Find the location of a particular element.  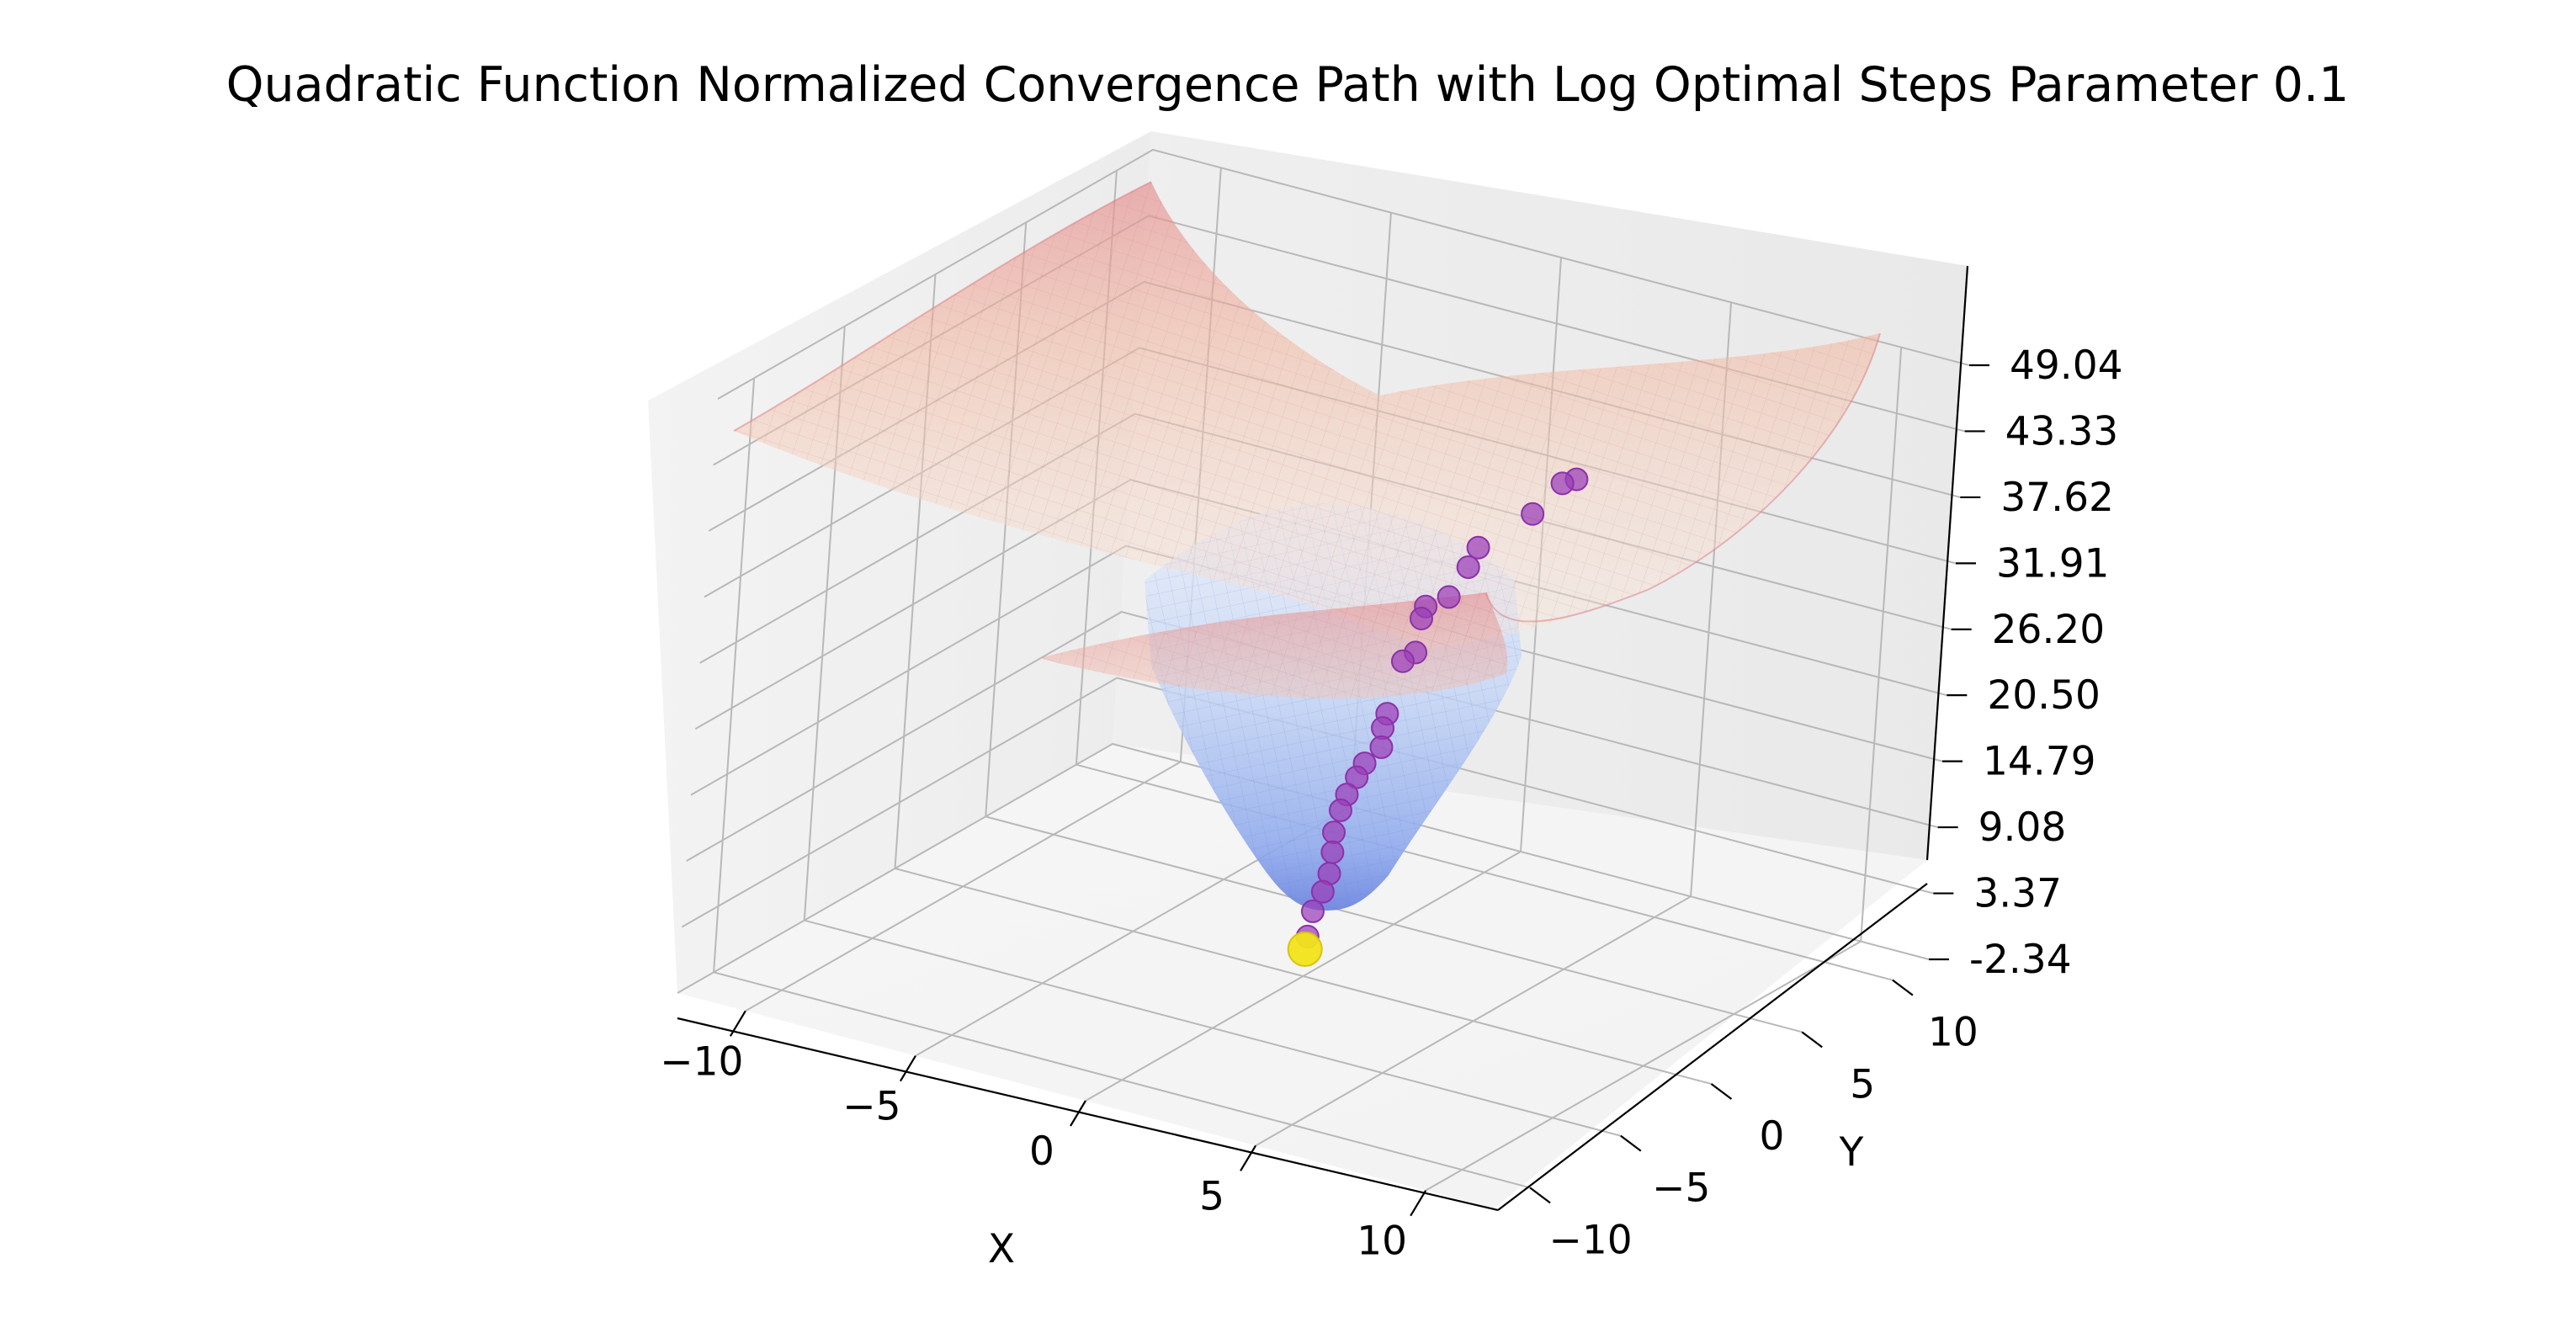

z-tick-label: 14.79 is located at coordinates (2039, 762).